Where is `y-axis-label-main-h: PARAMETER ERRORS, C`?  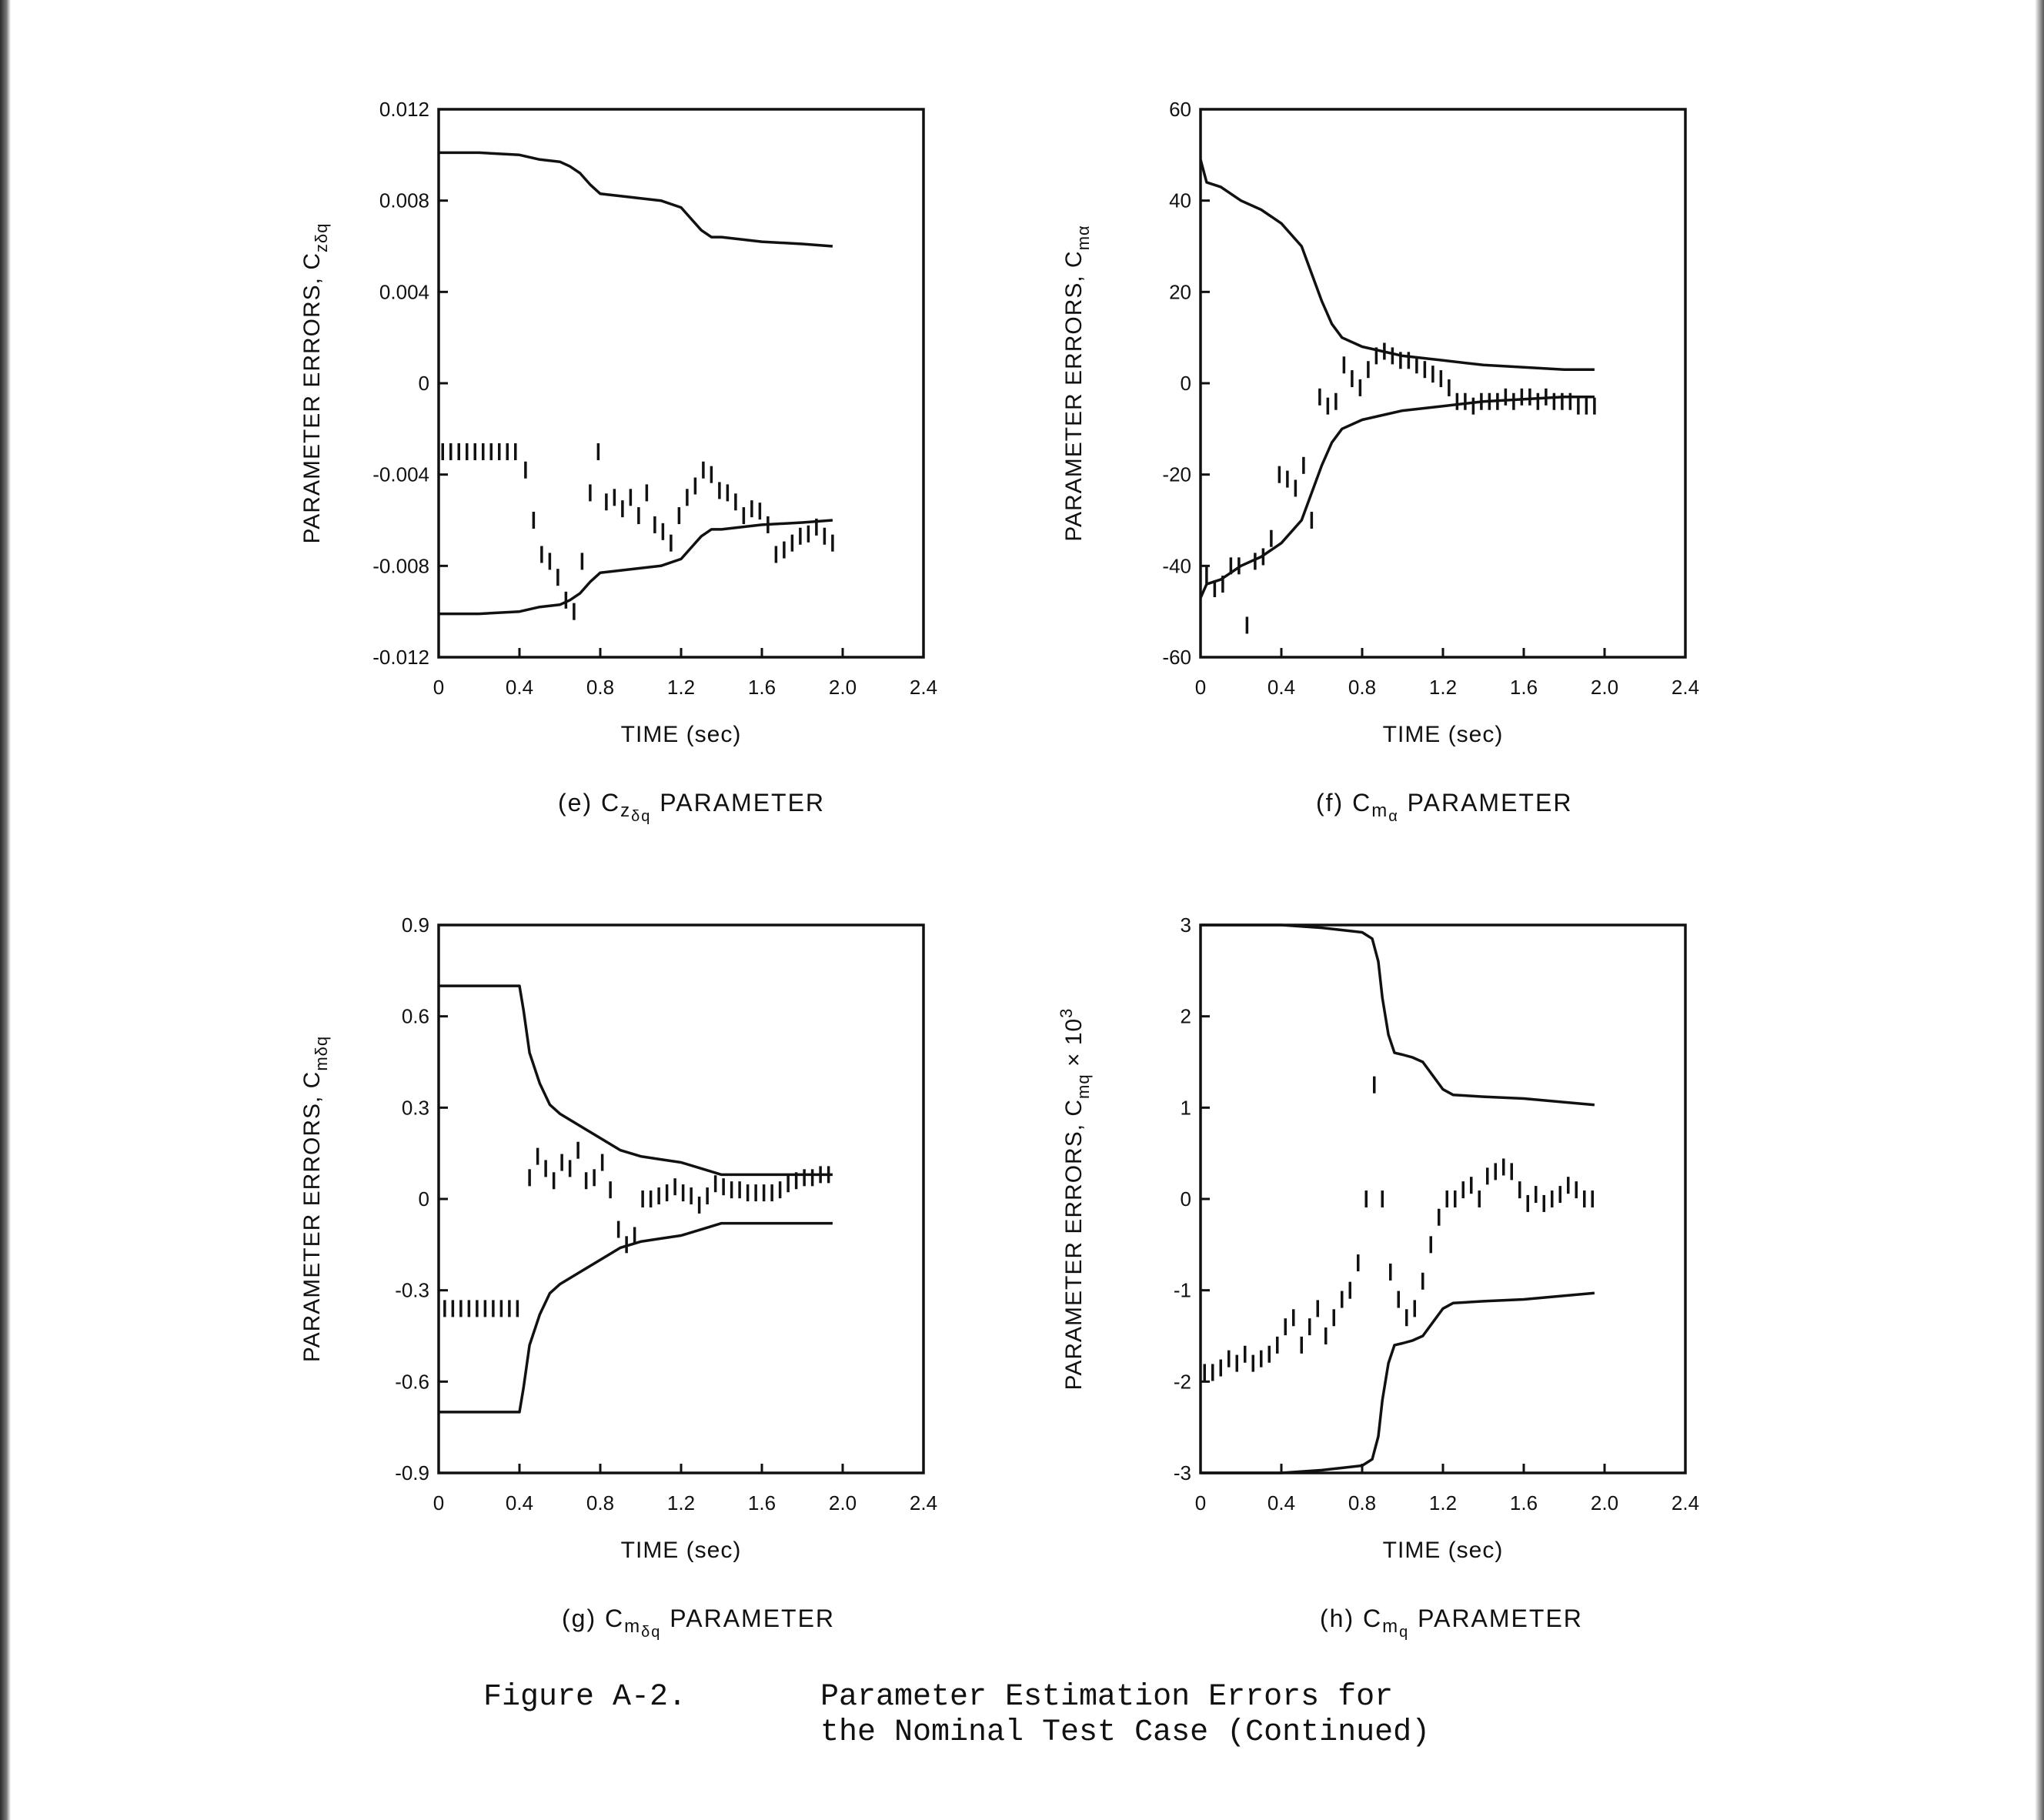
y-axis-label-main-h: PARAMETER ERRORS, C is located at coordinates (1074, 1245).